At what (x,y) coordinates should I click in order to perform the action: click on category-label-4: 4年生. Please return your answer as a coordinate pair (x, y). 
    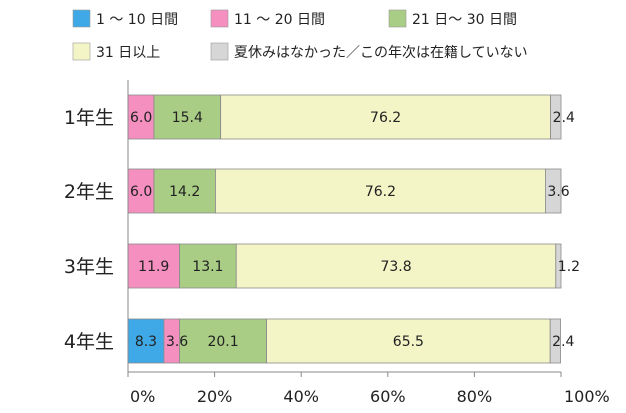
    Looking at the image, I should click on (89, 342).